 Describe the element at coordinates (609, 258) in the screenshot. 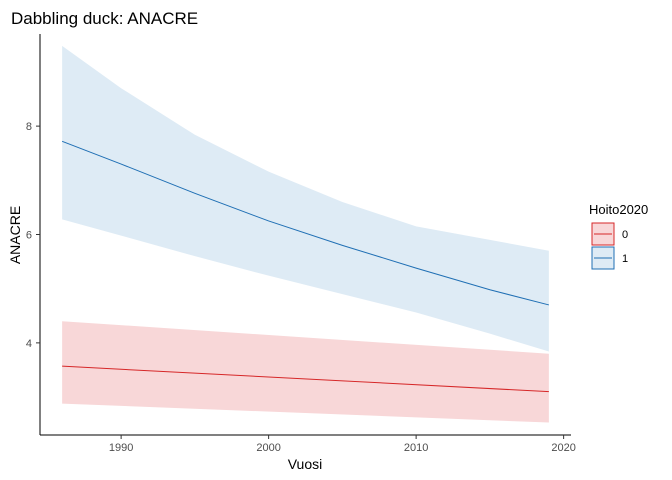

I see `legend-item-1: 1` at that location.